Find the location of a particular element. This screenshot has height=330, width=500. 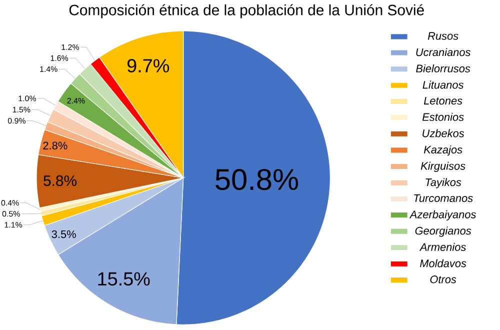

legend-label: Moldavos is located at coordinates (443, 263).